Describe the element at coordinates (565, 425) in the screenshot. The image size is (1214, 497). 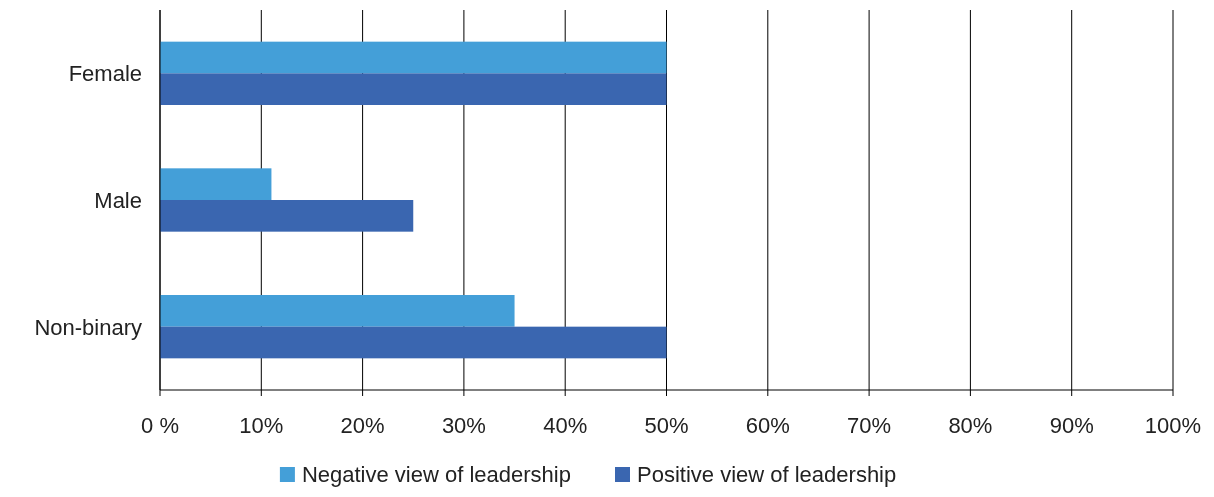
I see `x-tick-label: 40%` at that location.